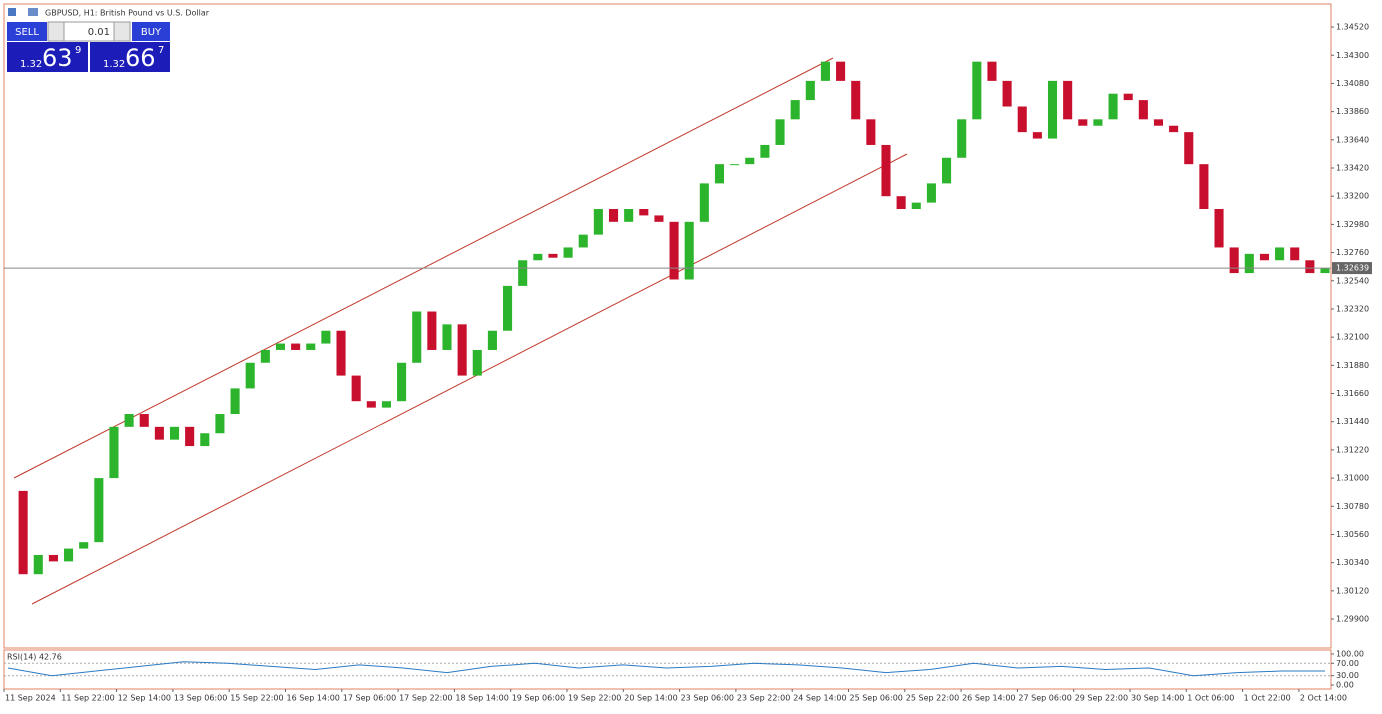  Describe the element at coordinates (1352, 619) in the screenshot. I see `y-tick-label: 1.29900` at that location.